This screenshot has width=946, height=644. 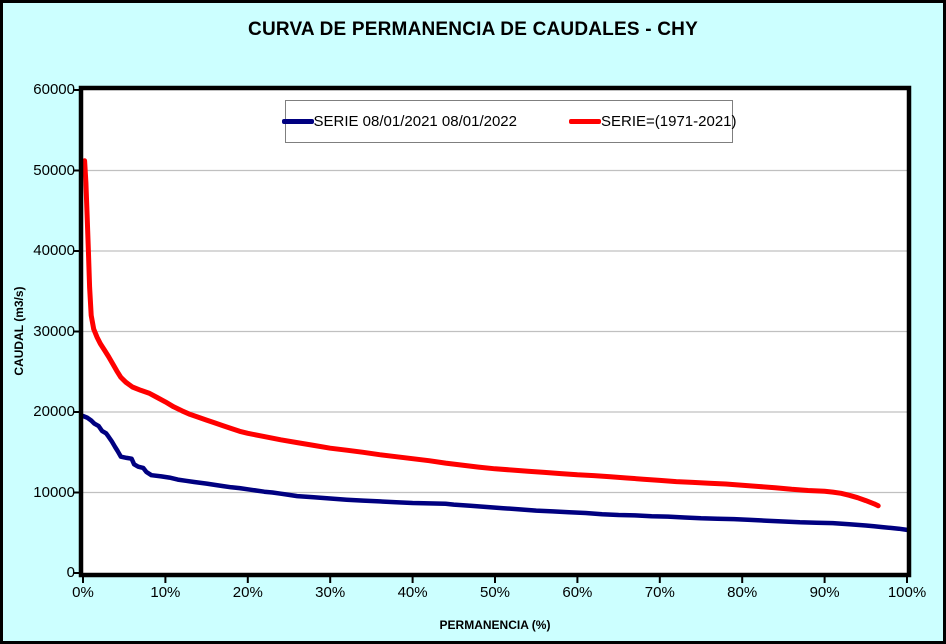 What do you see at coordinates (495, 625) in the screenshot?
I see `x-axis-title: PERMANENCIA (%)` at bounding box center [495, 625].